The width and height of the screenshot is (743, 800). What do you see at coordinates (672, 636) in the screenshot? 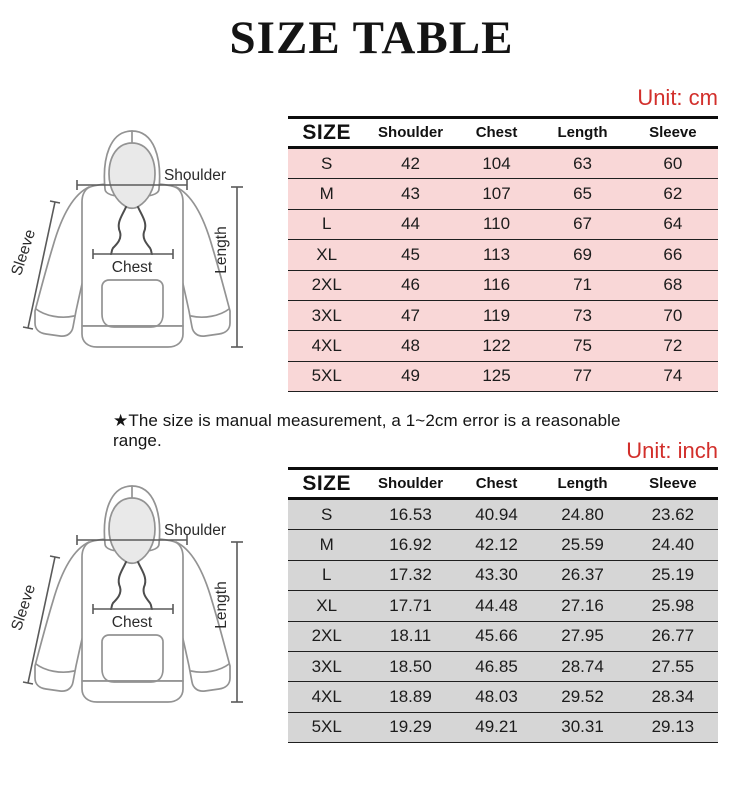
I see `measurement-value: 26.77` at bounding box center [672, 636].